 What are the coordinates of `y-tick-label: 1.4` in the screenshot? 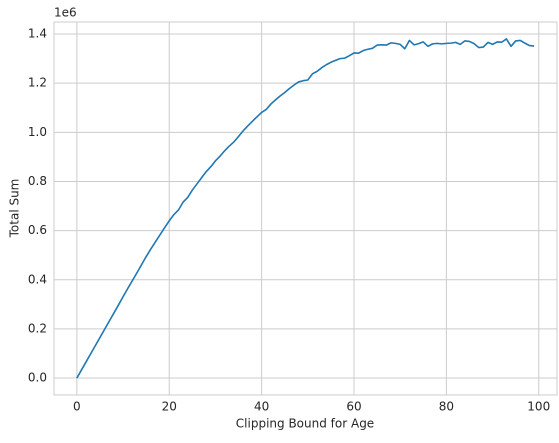 It's located at (37, 34).